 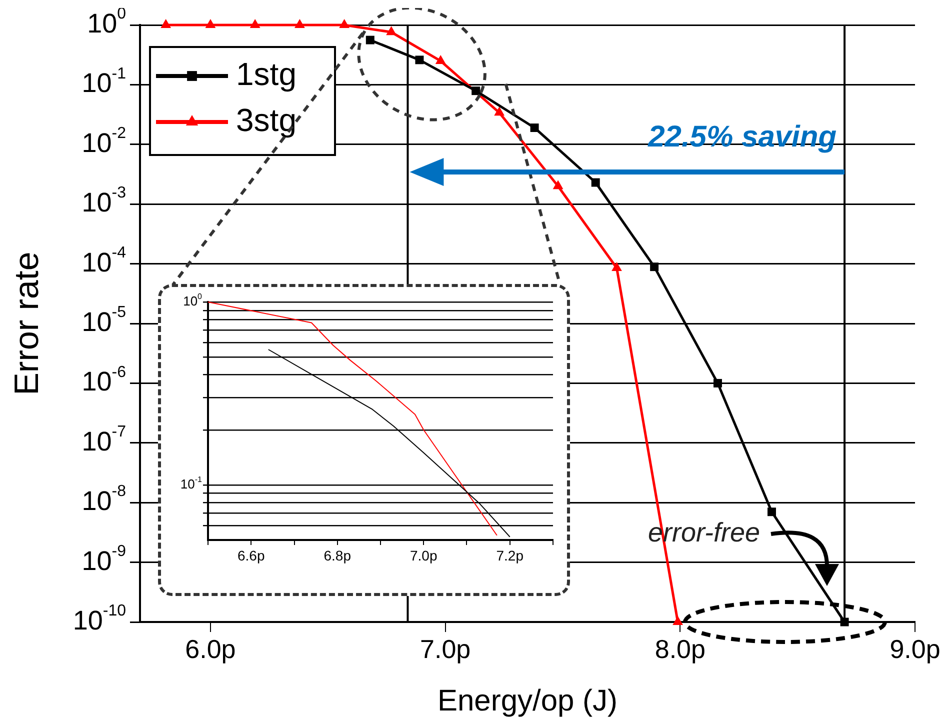 I want to click on legend-label: 1stg, so click(x=266, y=74).